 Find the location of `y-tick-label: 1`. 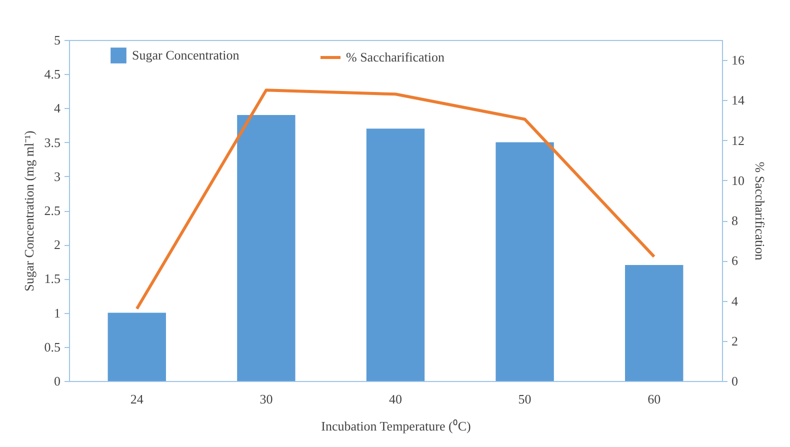

y-tick-label: 1 is located at coordinates (57, 312).